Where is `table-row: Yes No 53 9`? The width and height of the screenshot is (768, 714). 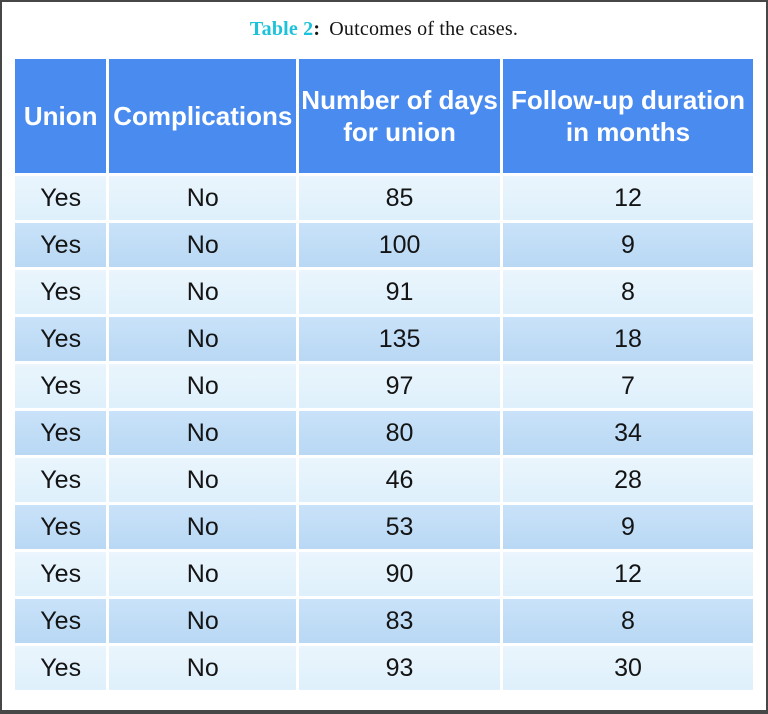 table-row: Yes No 53 9 is located at coordinates (384, 527).